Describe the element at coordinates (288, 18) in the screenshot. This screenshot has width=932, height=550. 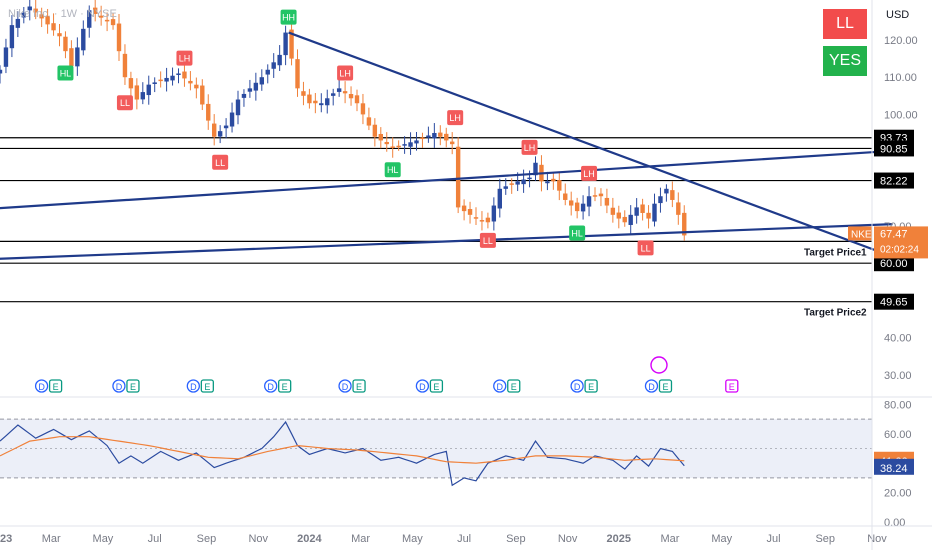
I see `swing-label-text: HH` at that location.